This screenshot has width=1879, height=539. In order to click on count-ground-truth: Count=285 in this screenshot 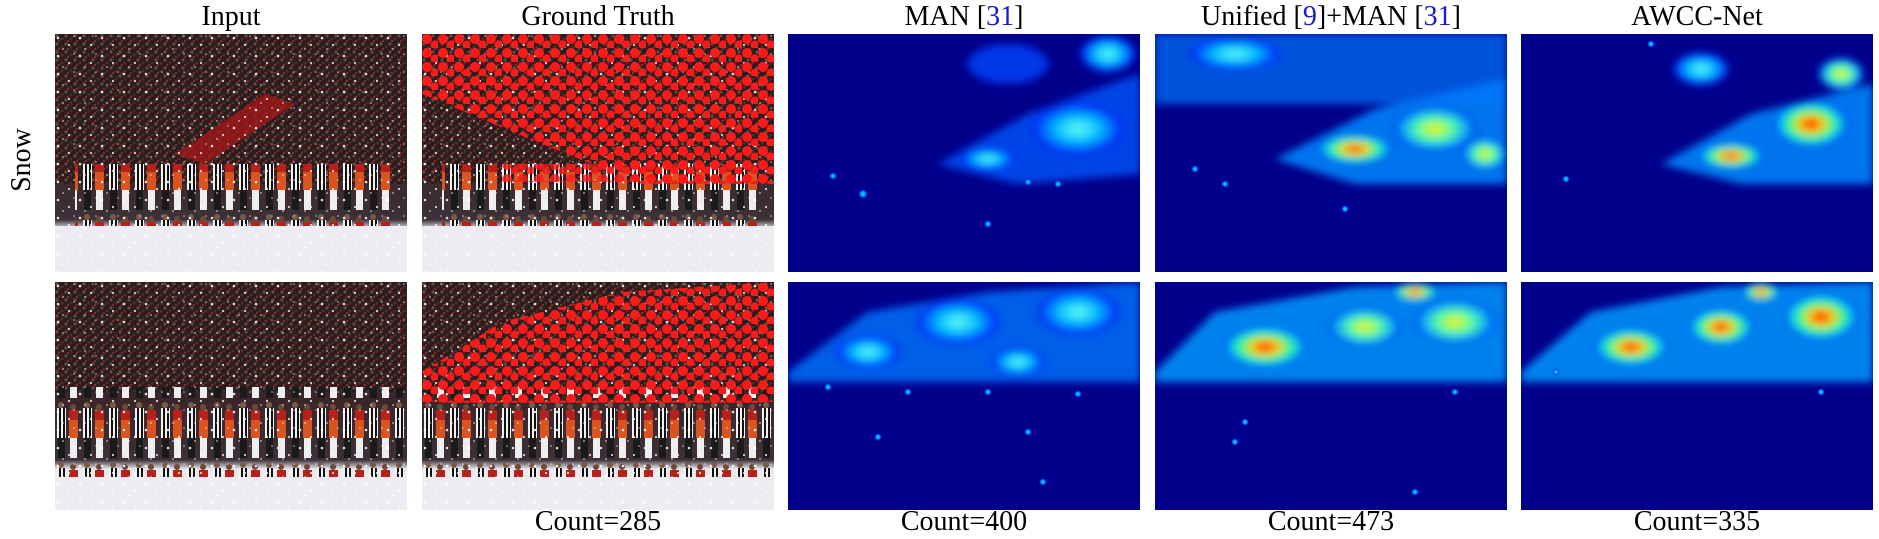, I will do `click(598, 521)`.